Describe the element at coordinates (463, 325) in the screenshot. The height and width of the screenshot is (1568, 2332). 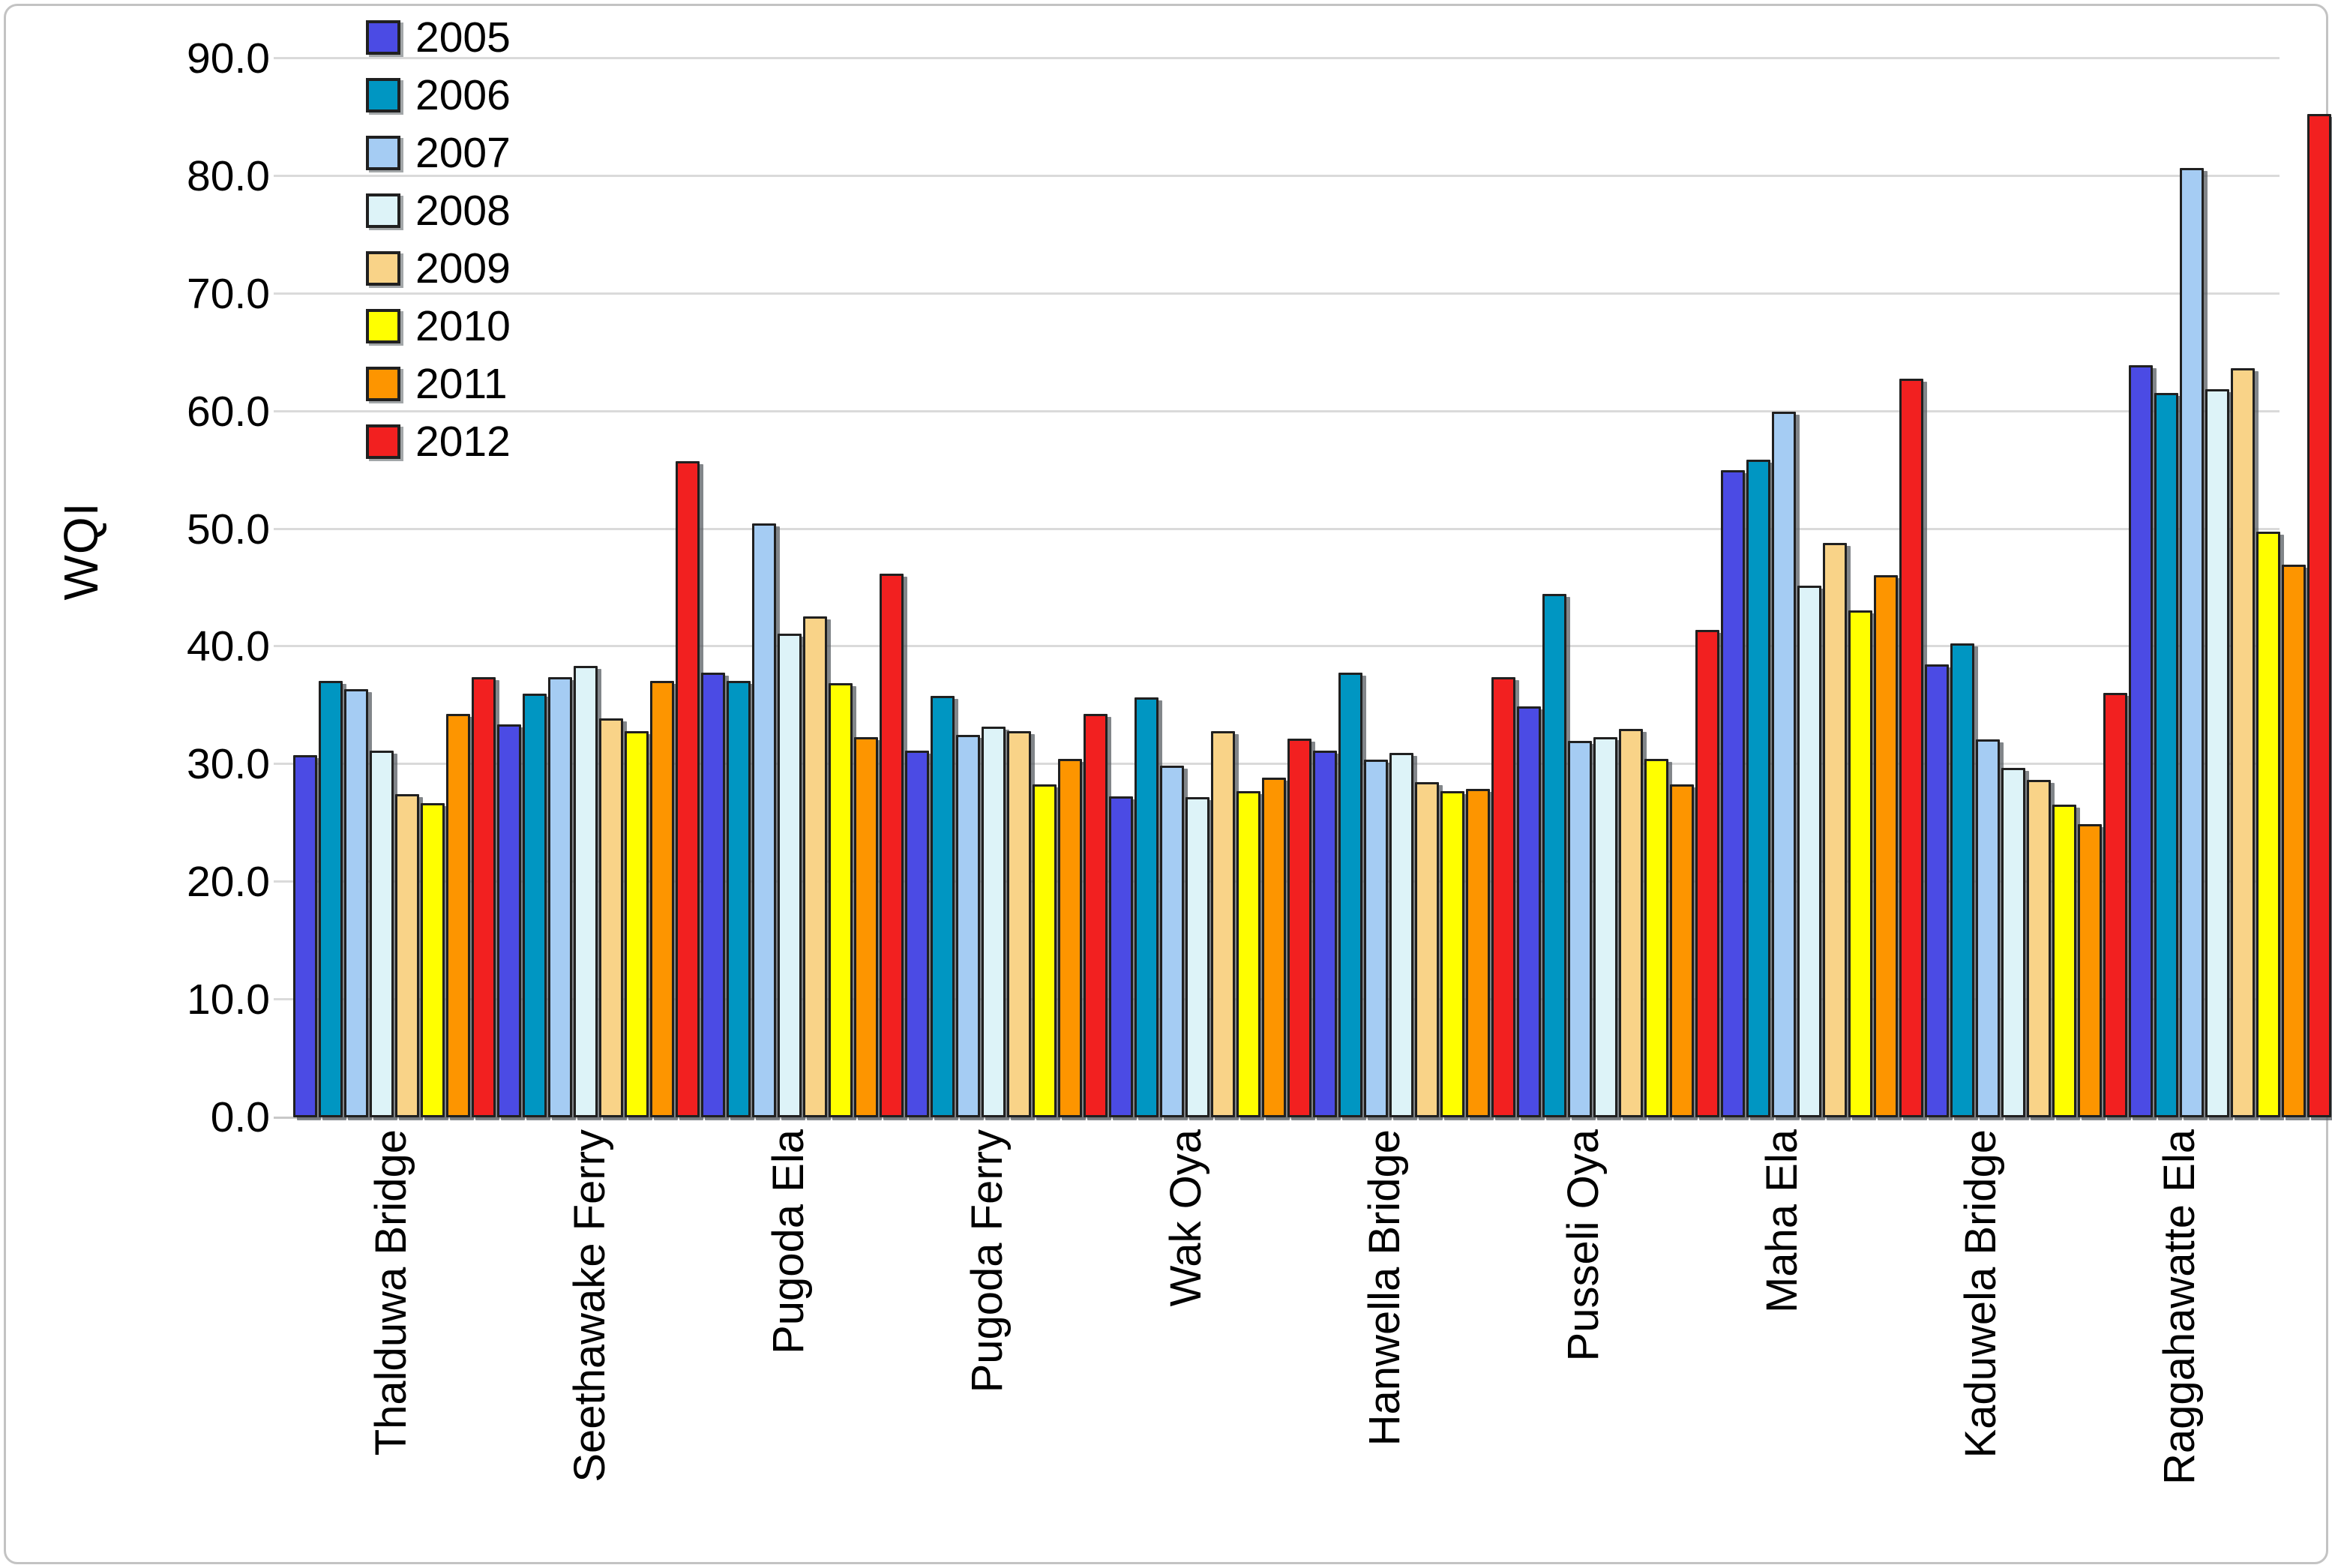
I see `legend-label: 2010` at that location.